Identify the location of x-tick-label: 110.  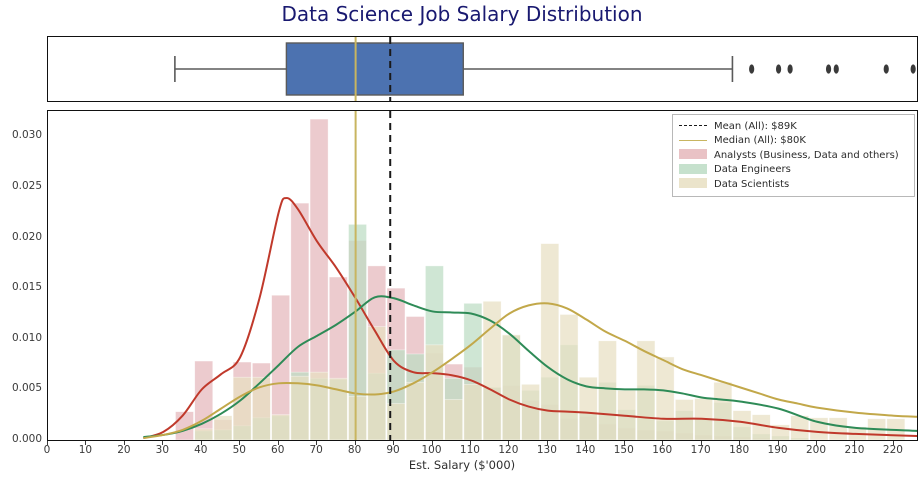
(469, 450).